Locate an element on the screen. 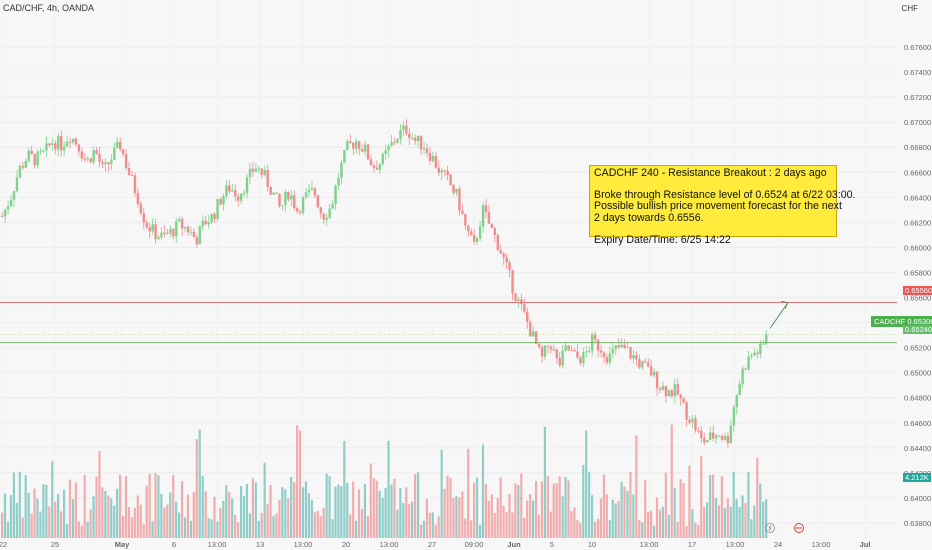  event-icon is located at coordinates (799, 528).